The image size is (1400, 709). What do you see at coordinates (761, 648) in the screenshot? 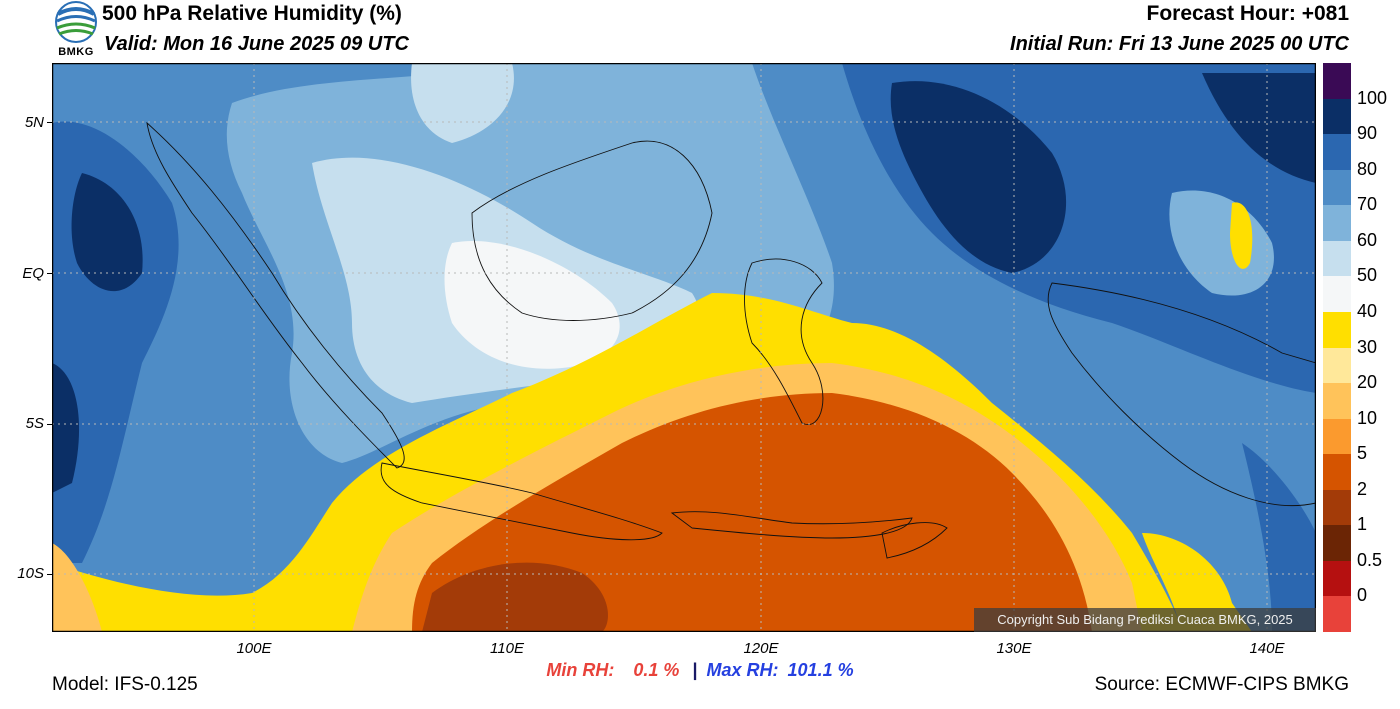
I see `lon-label-120e: 120E` at bounding box center [761, 648].